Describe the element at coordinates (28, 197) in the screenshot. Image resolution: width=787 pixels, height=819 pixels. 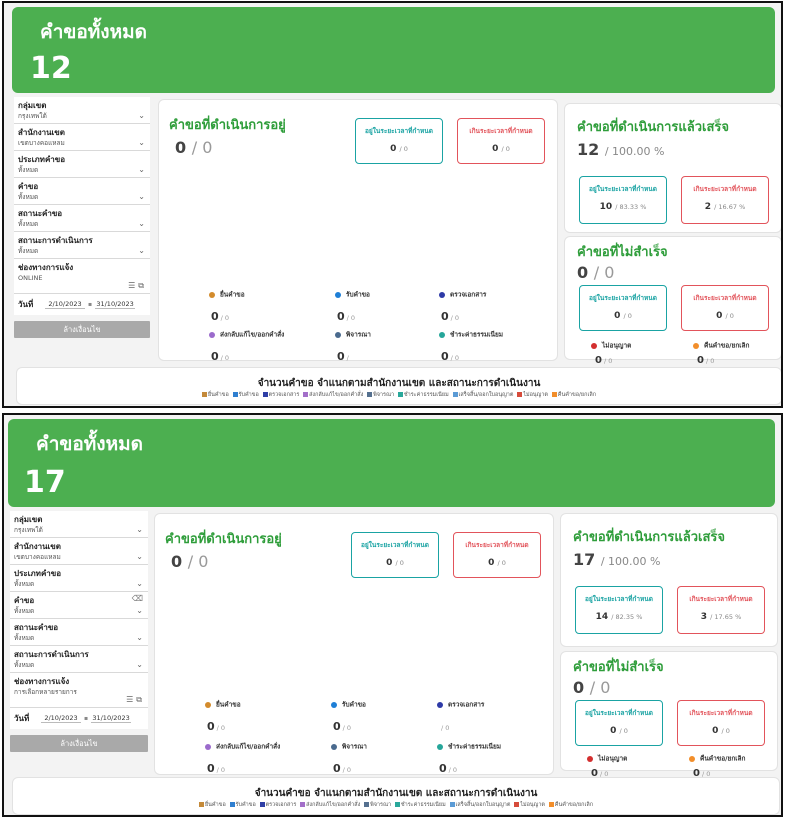
I see `filter-value: ทั้งหมด` at that location.